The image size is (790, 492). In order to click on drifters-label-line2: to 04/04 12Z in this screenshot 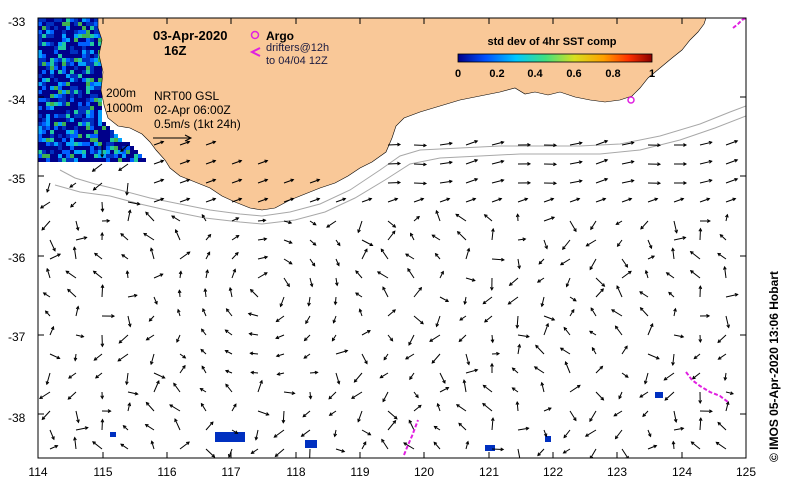, I will do `click(297, 61)`.